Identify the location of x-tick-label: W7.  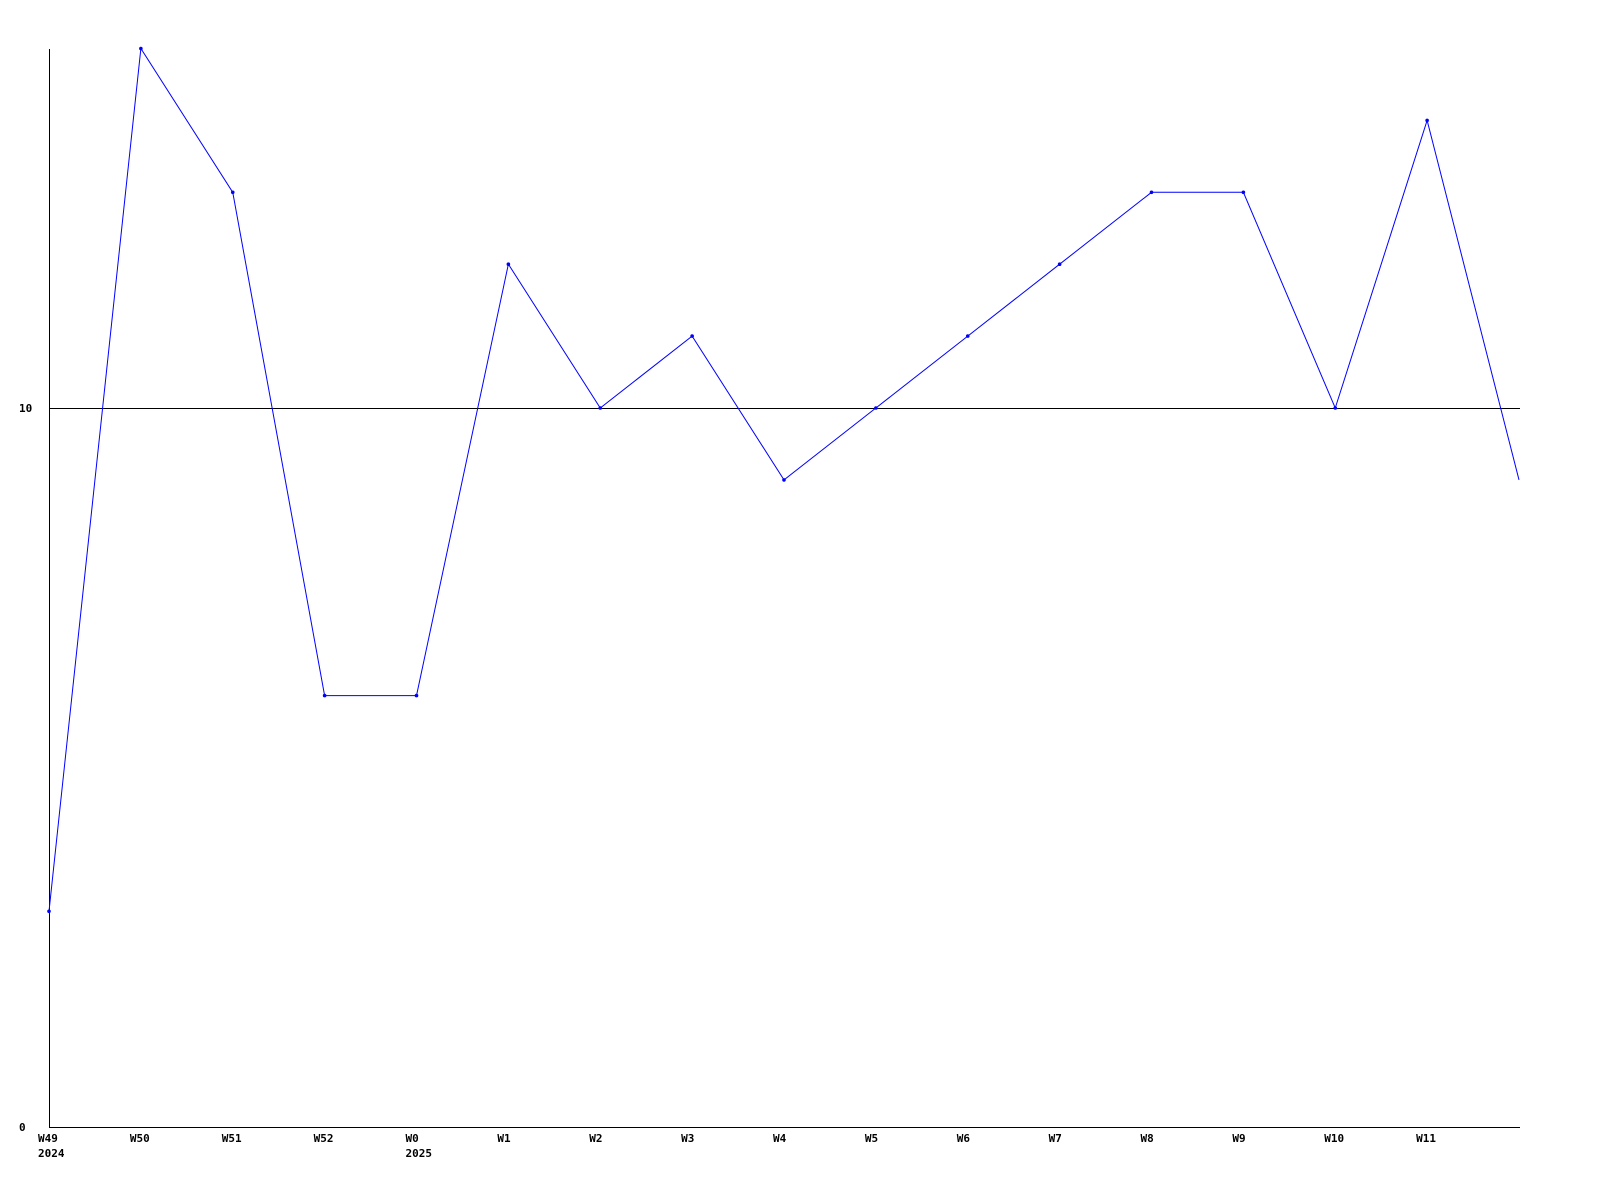
(1055, 1138).